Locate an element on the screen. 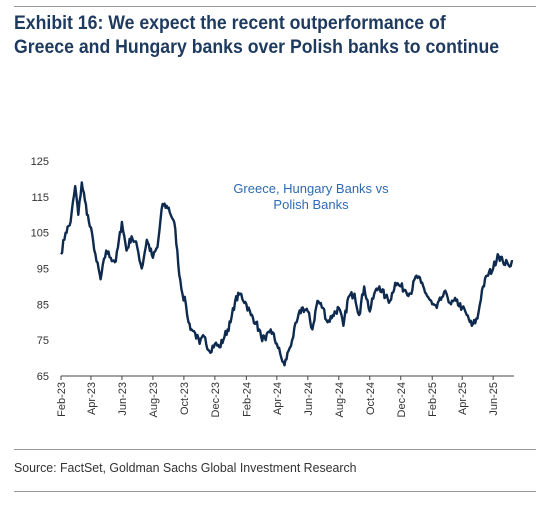 The image size is (549, 506). x-tick-label: Dec-24 is located at coordinates (402, 399).